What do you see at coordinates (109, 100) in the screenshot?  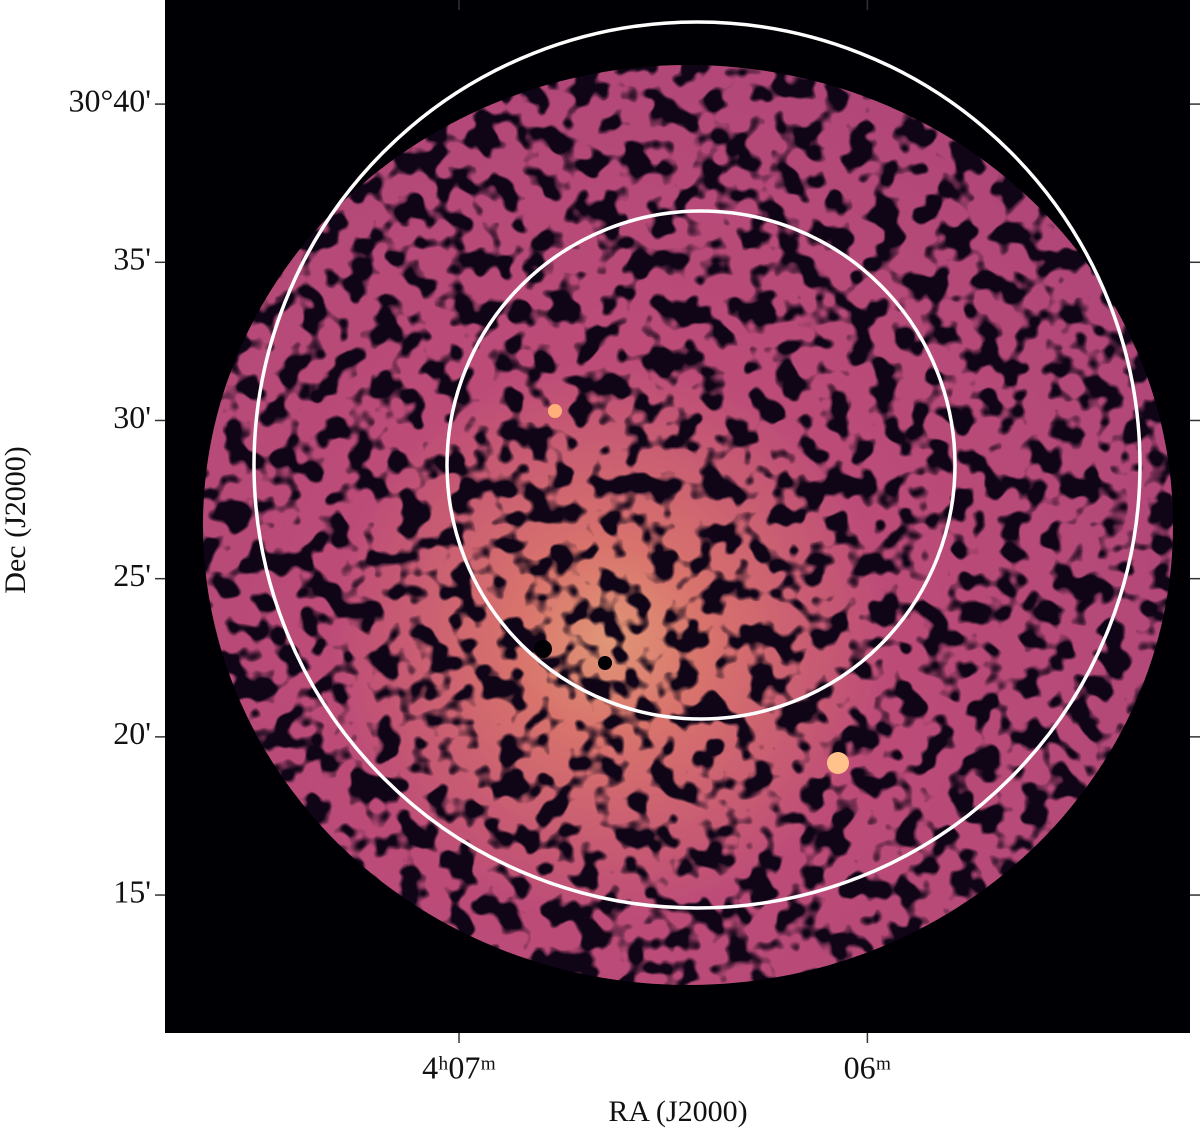 I see `y-tick-label: 30°40'` at bounding box center [109, 100].